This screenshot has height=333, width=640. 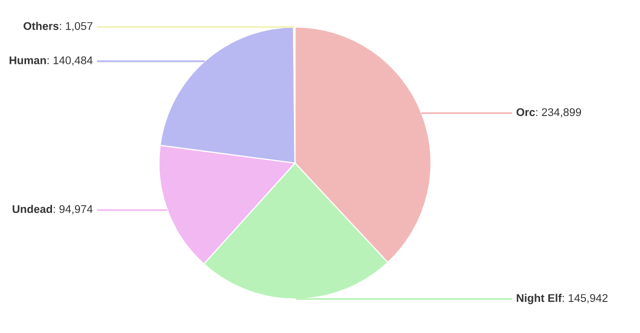 What do you see at coordinates (76, 27) in the screenshot?
I see `data-label: : 1,057` at bounding box center [76, 27].